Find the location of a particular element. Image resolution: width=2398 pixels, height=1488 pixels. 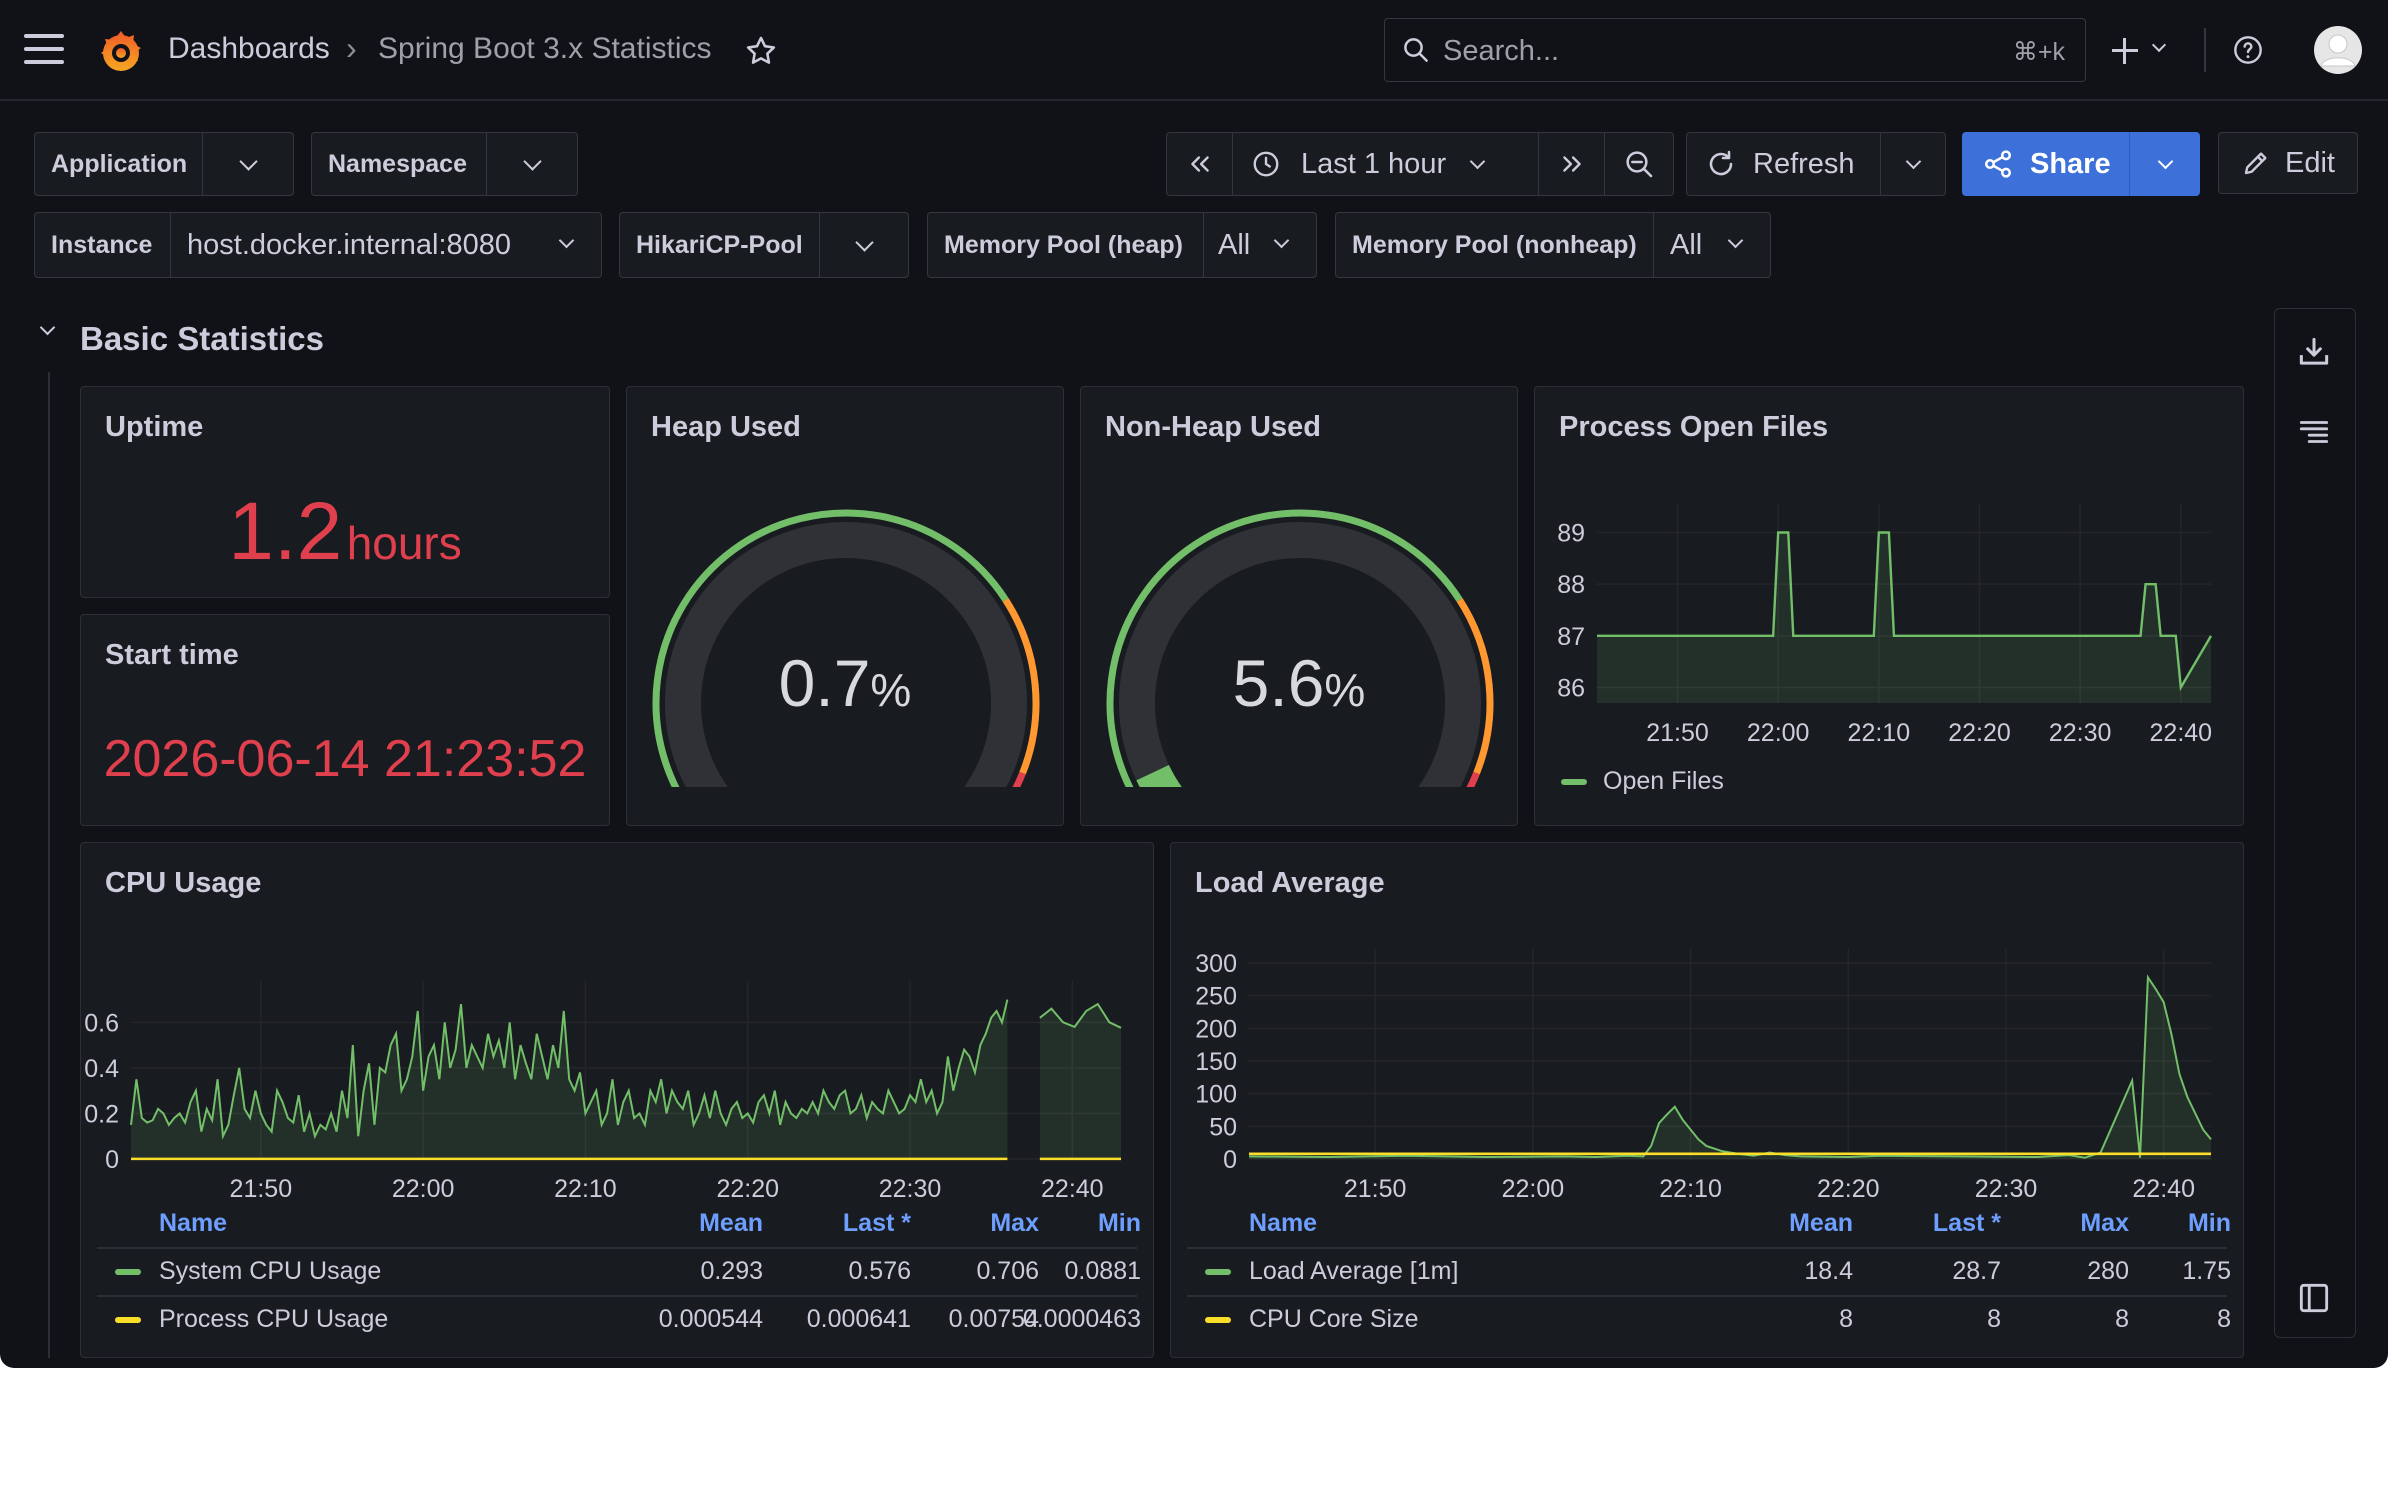

avatar is located at coordinates (2338, 50).